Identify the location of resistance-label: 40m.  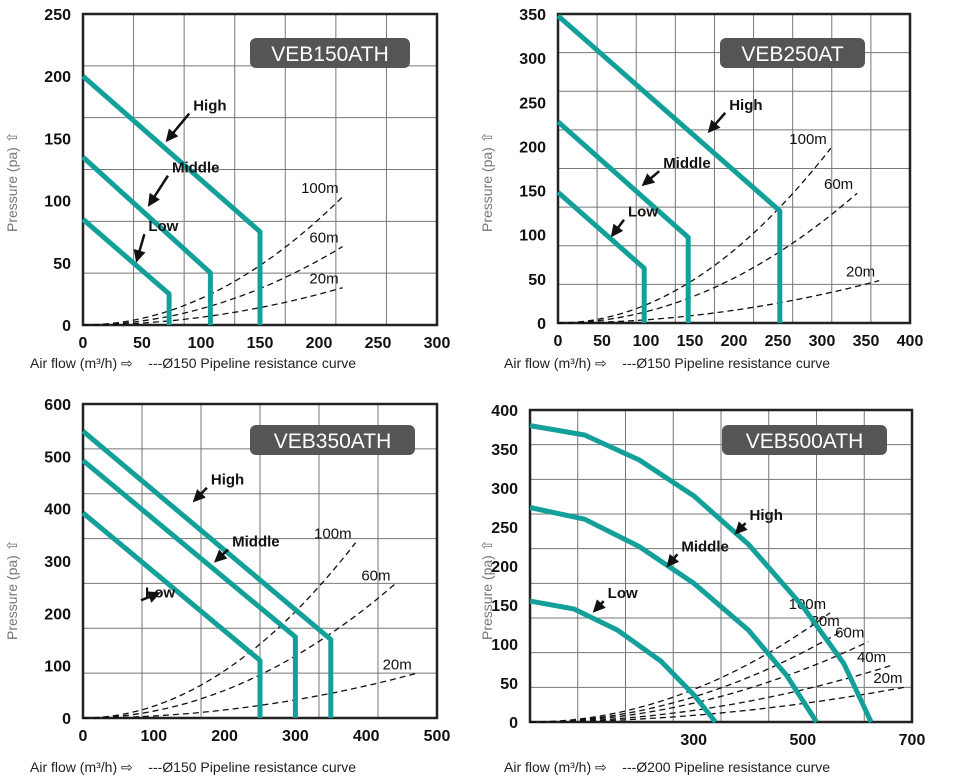
(871, 657).